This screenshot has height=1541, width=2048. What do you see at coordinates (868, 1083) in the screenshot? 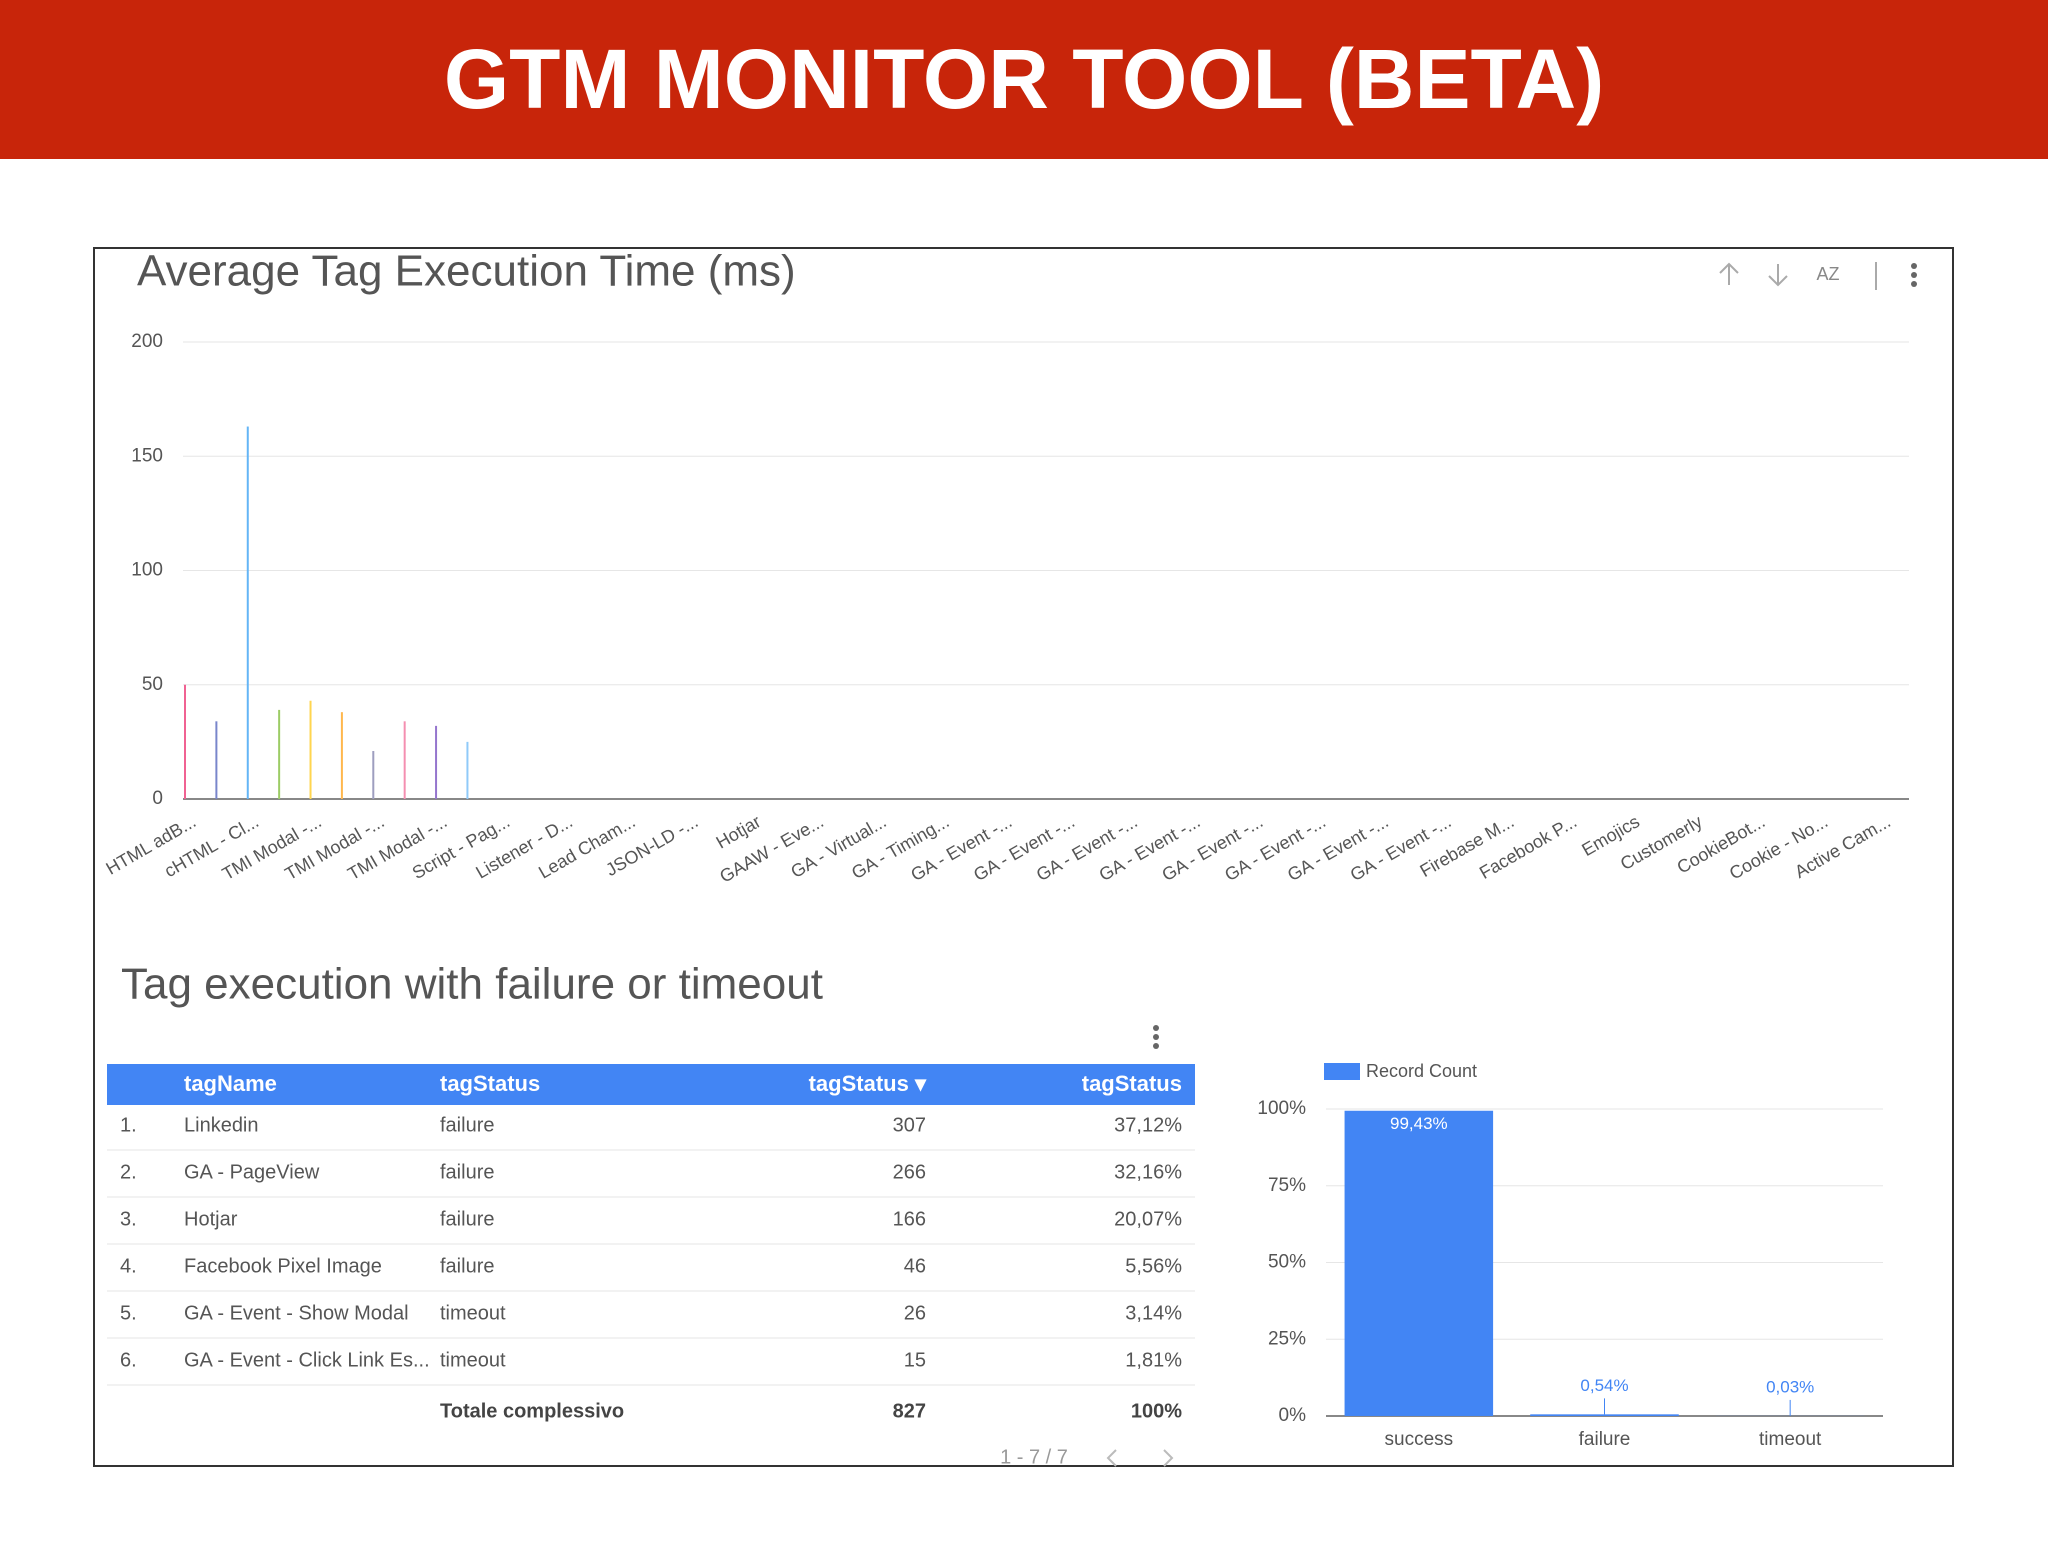
I see `column-header: tagStatus ▾` at bounding box center [868, 1083].